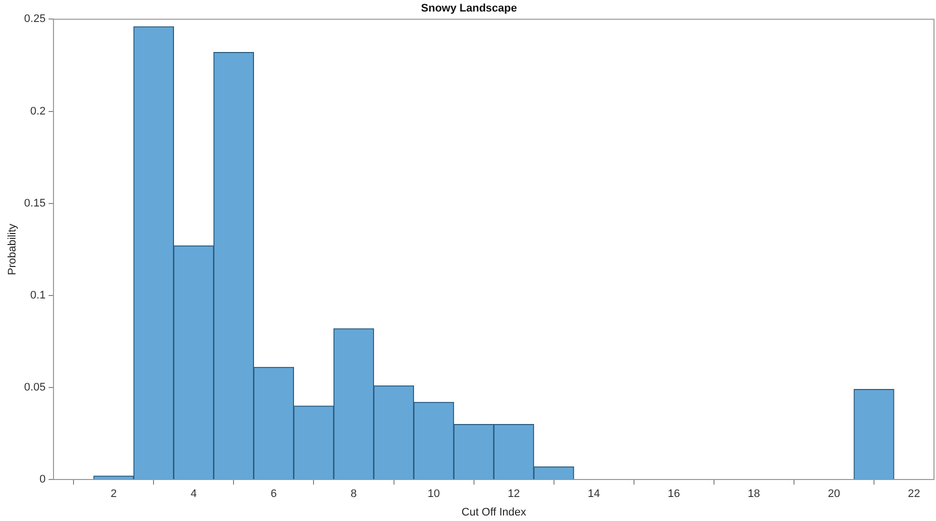 This screenshot has height=521, width=936. What do you see at coordinates (494, 512) in the screenshot?
I see `x-axis-title: Cut Off Index` at bounding box center [494, 512].